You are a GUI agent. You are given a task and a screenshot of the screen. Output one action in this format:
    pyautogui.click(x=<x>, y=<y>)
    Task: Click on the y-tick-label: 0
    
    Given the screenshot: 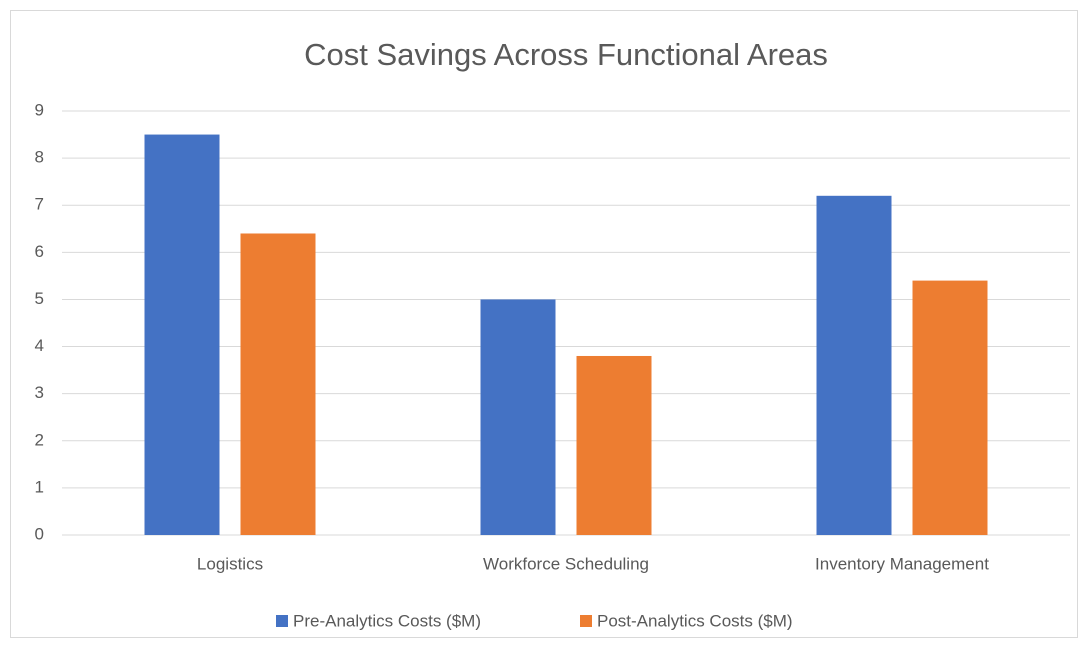 What is the action you would take?
    pyautogui.click(x=39, y=533)
    